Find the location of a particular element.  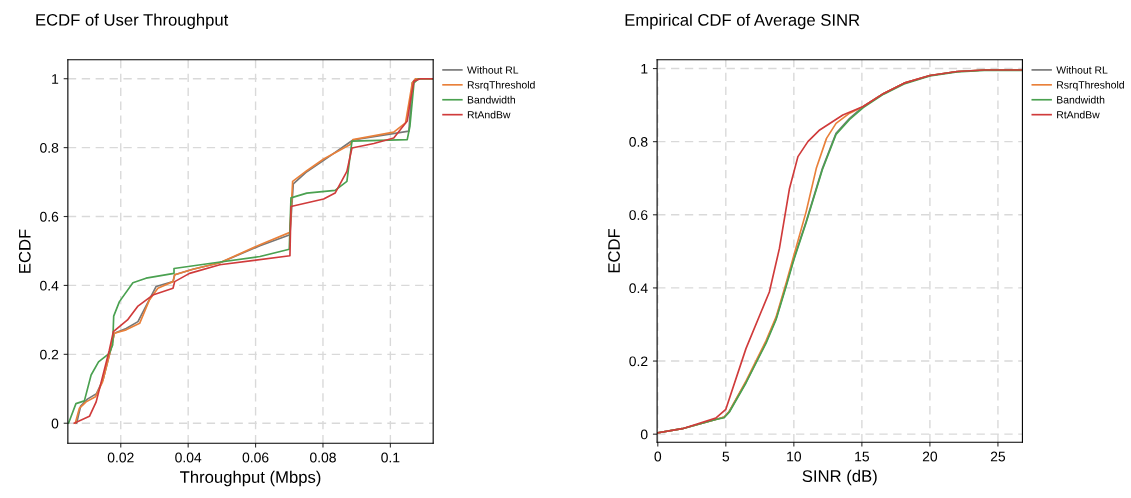

x-tick-label: 25 is located at coordinates (998, 456).